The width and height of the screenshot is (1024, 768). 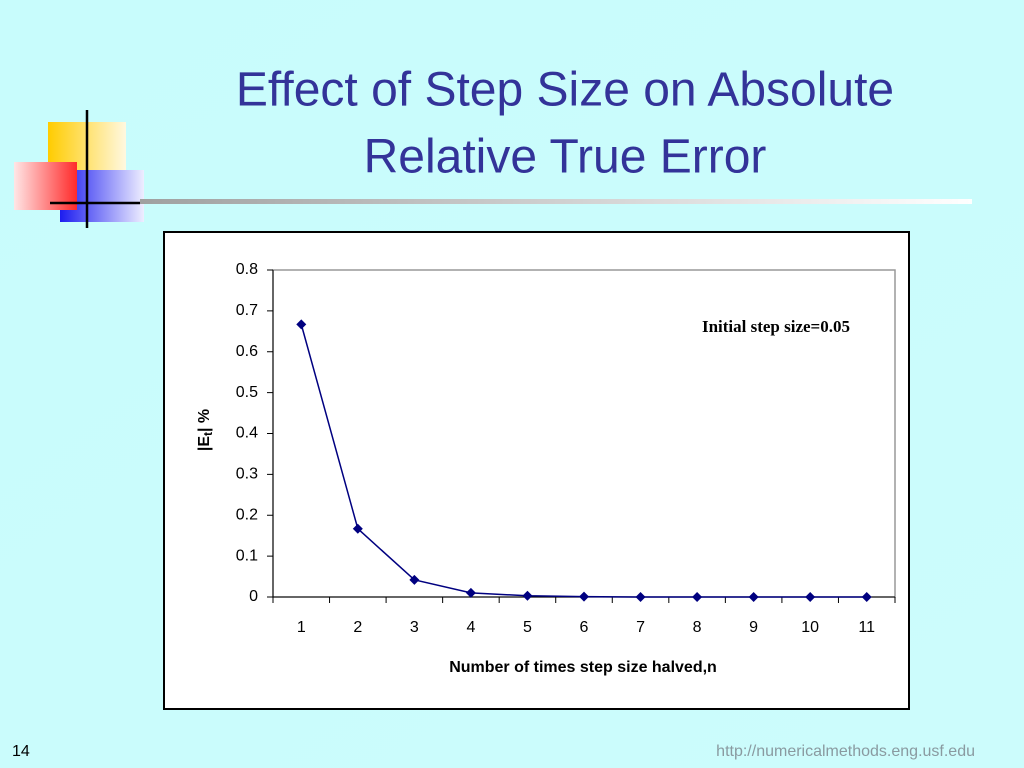 I want to click on x-tick-label: 2, so click(x=357, y=627).